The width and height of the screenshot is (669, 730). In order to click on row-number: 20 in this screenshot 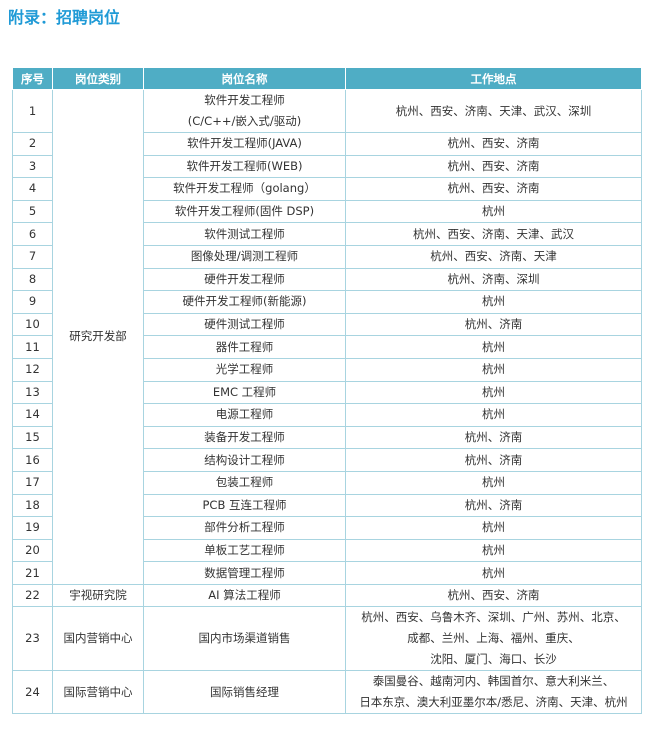, I will do `click(32, 550)`.